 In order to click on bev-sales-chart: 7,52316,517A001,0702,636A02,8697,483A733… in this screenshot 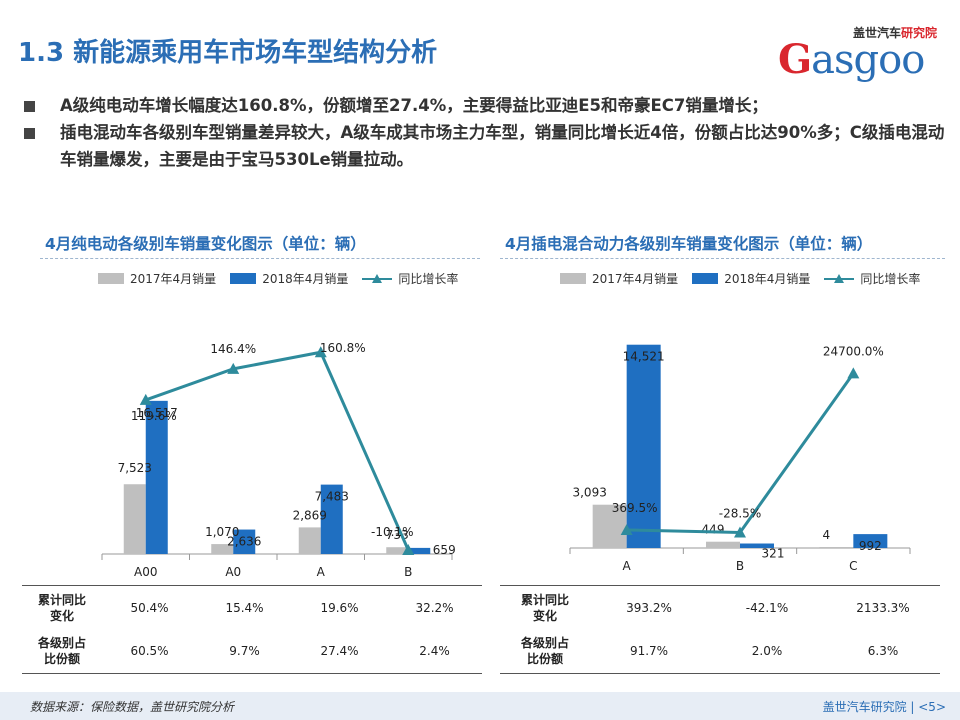, I will do `click(278, 460)`.